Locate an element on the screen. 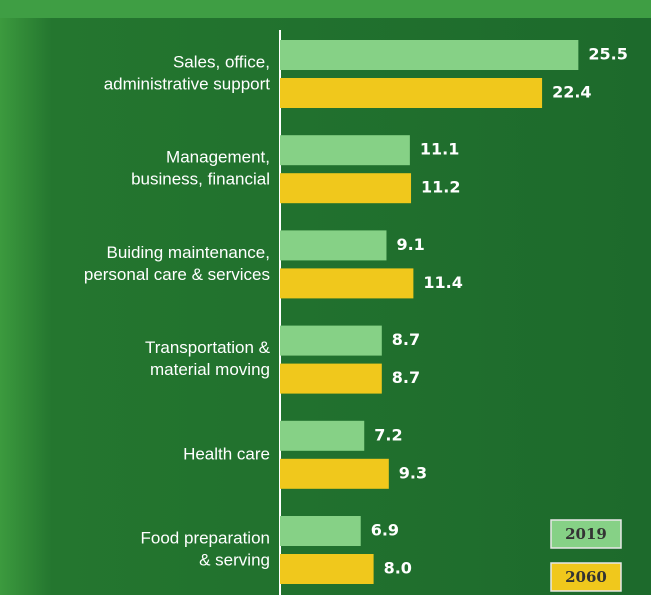 Image resolution: width=651 pixels, height=595 pixels. legend-label: 2060 is located at coordinates (586, 577).